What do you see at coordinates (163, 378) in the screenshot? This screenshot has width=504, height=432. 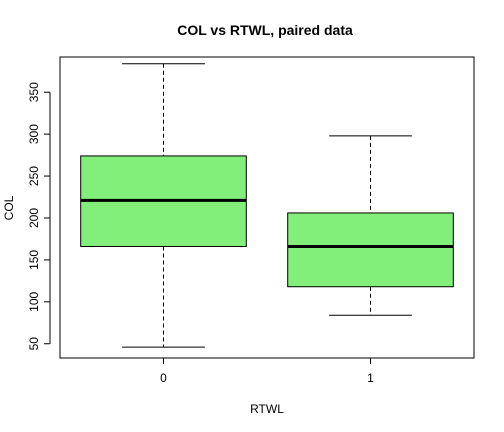 I see `x-tick-label: 0` at bounding box center [163, 378].